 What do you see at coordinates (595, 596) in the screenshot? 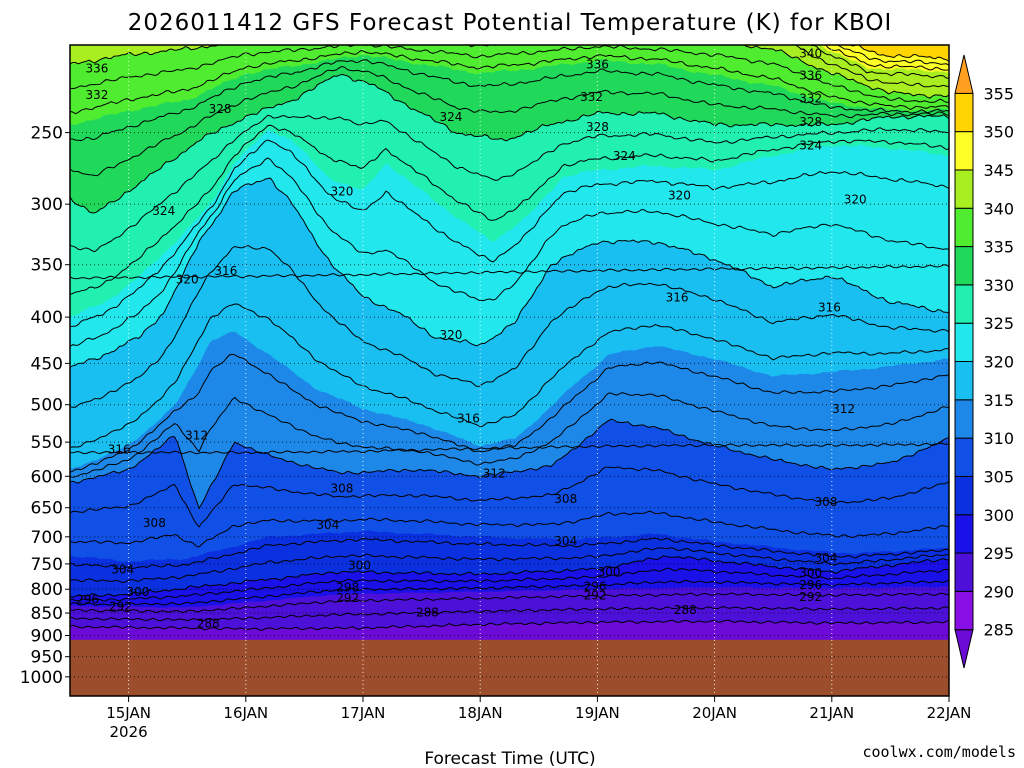
I see `contour-label-35: 292` at bounding box center [595, 596].